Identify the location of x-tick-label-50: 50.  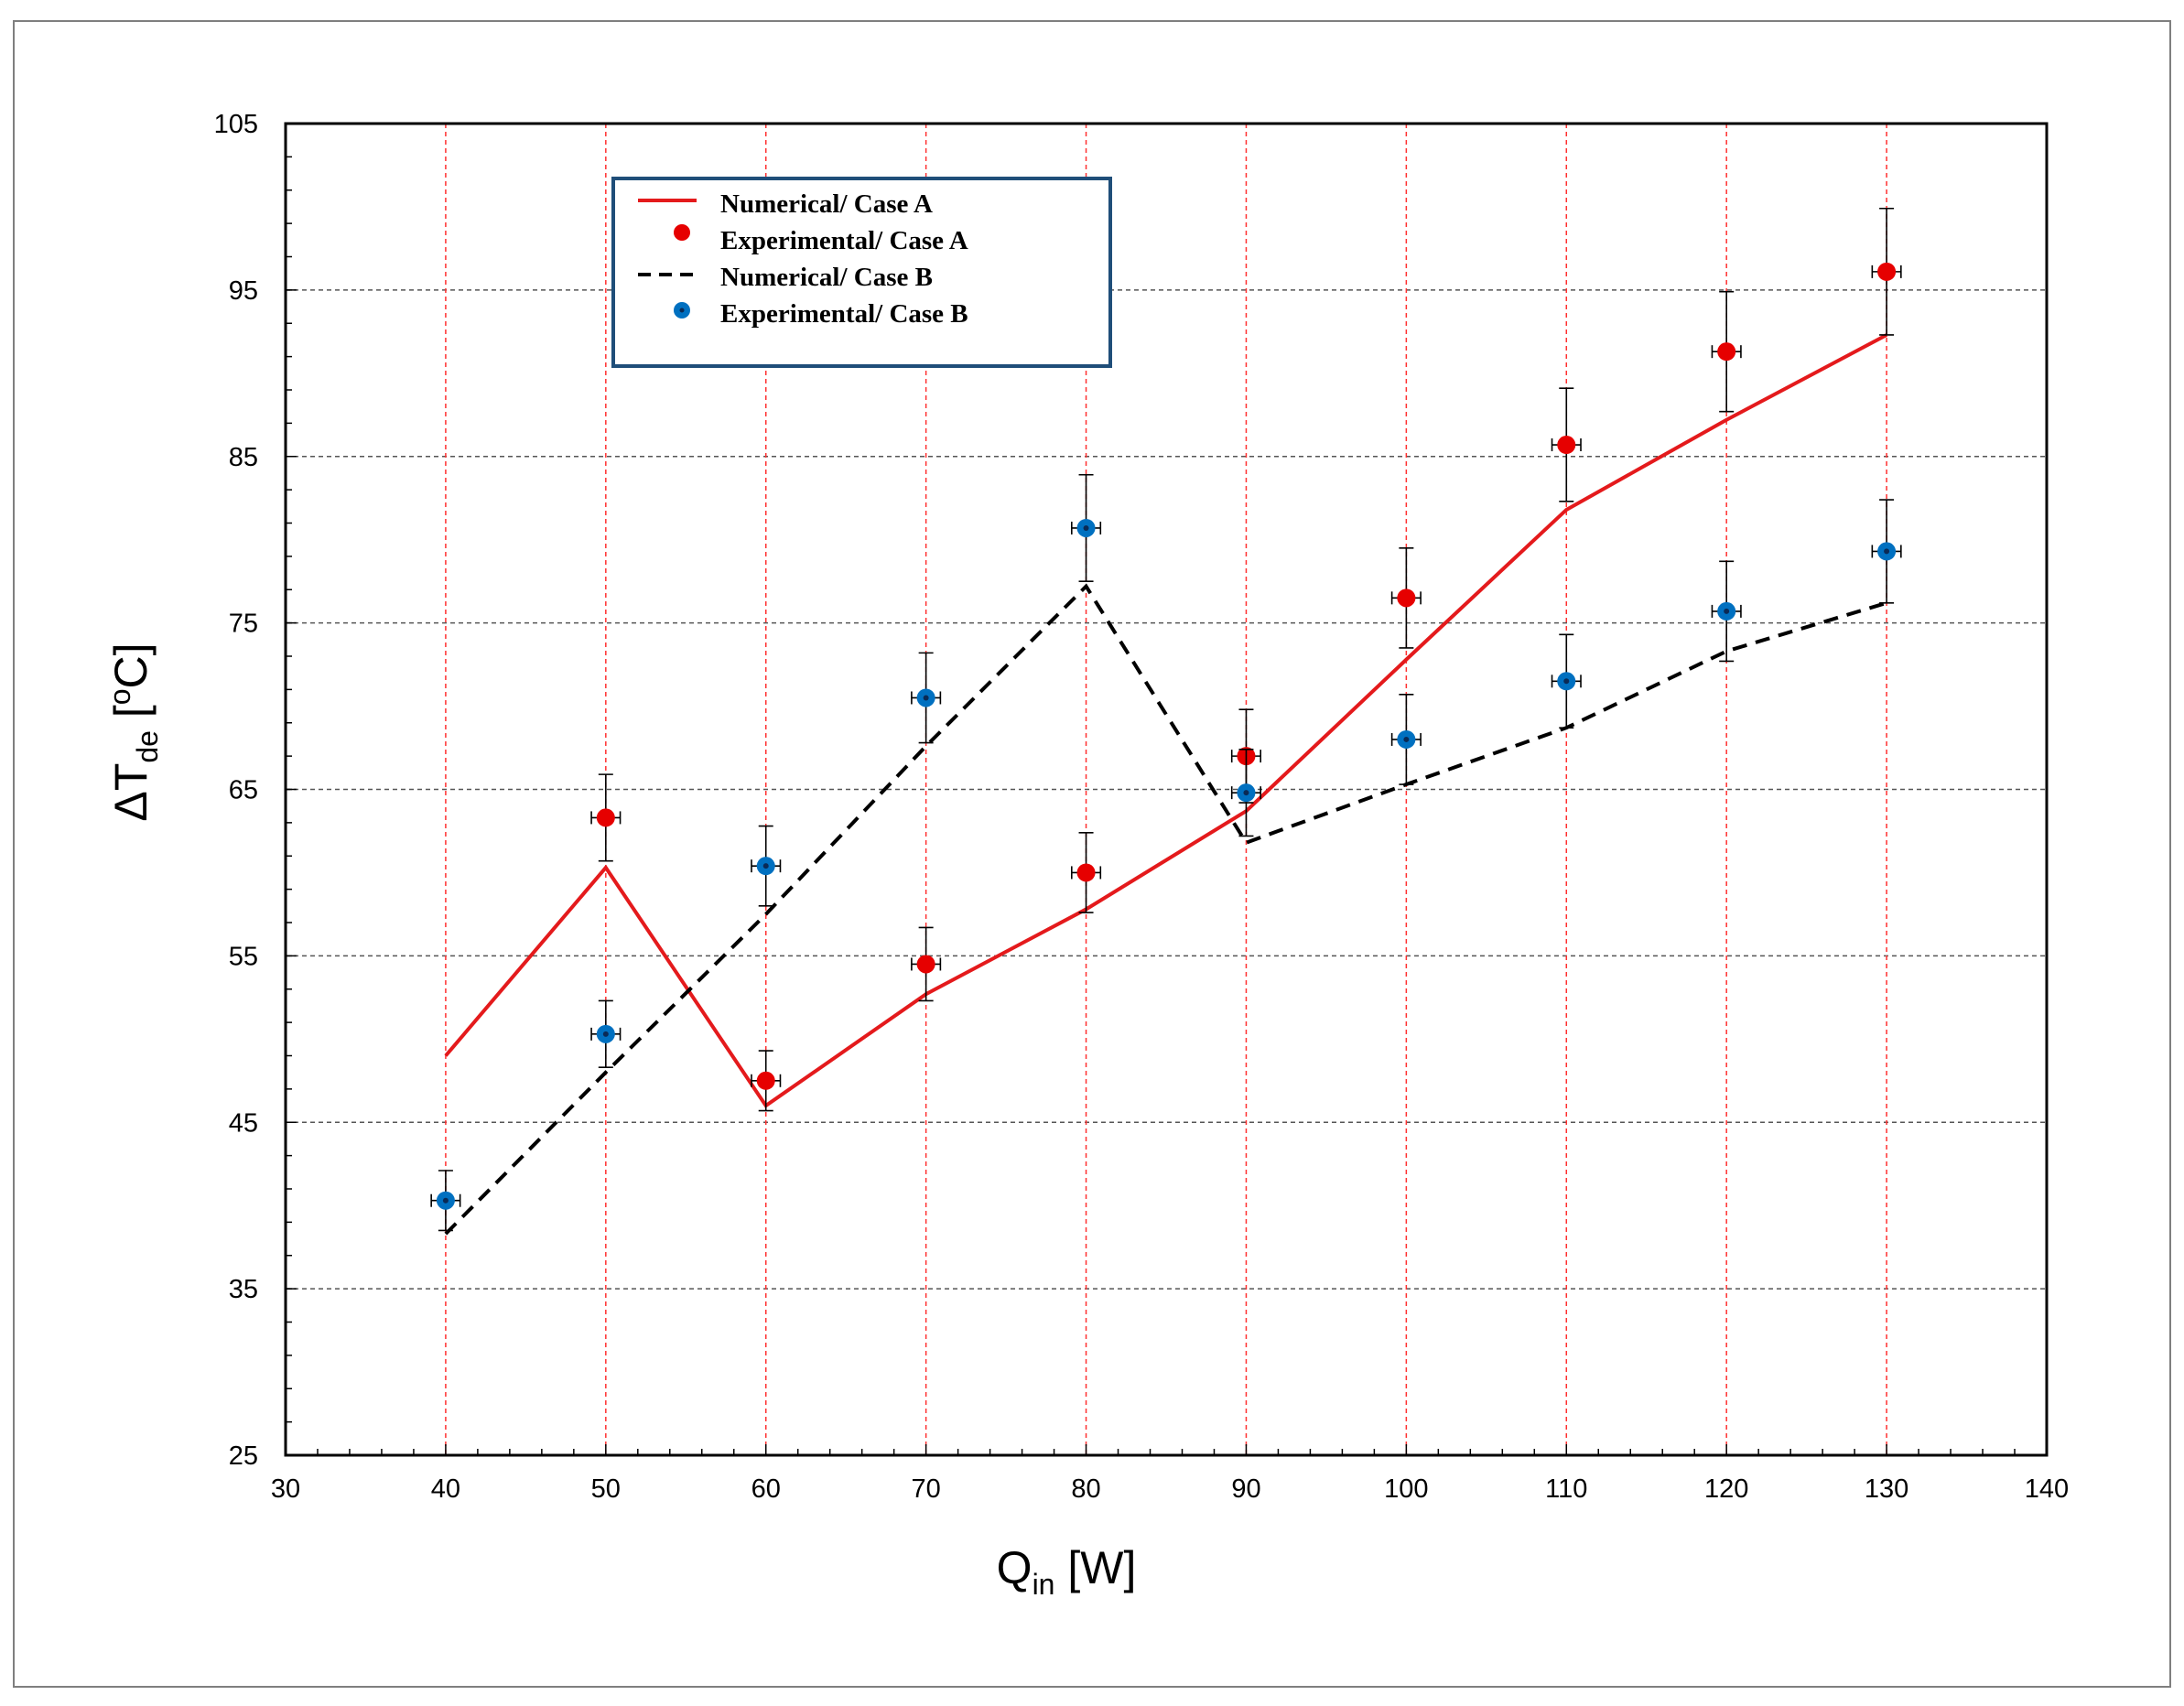
(606, 1489).